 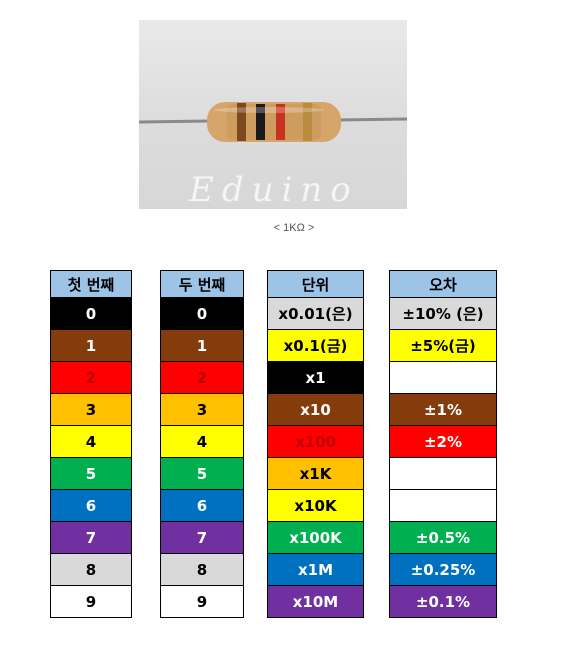 I want to click on tolerance-cell: ±5%(금), so click(x=443, y=345).